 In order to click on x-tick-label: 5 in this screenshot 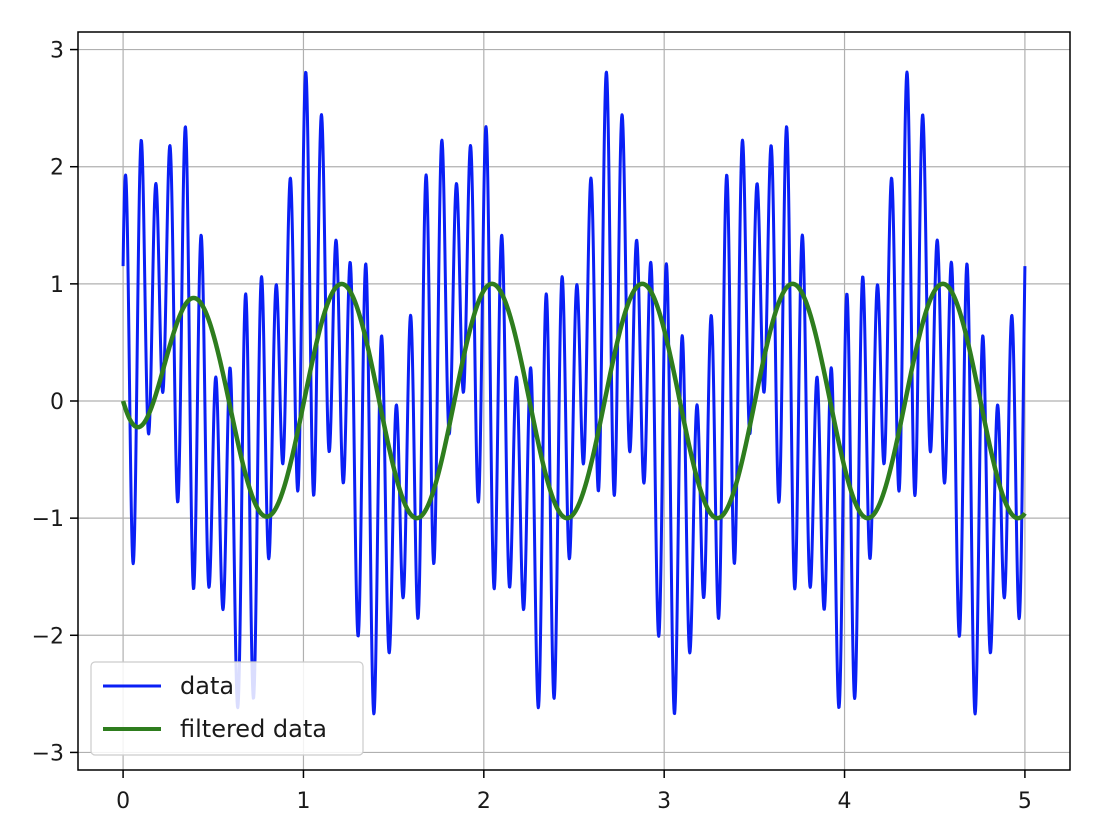, I will do `click(1025, 801)`.